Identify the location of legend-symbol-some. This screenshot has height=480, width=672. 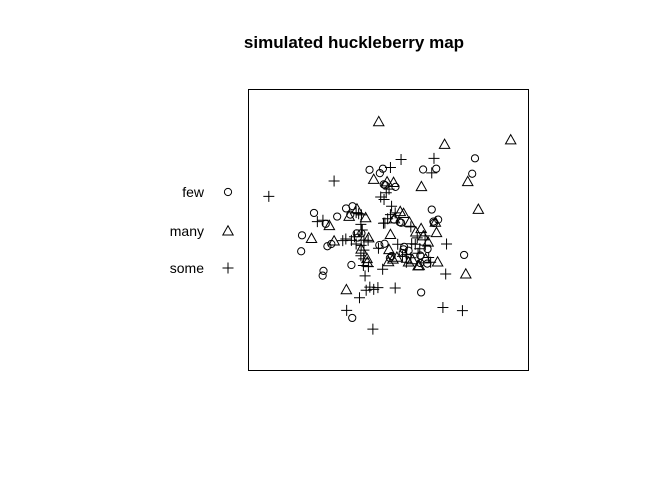
(228, 268).